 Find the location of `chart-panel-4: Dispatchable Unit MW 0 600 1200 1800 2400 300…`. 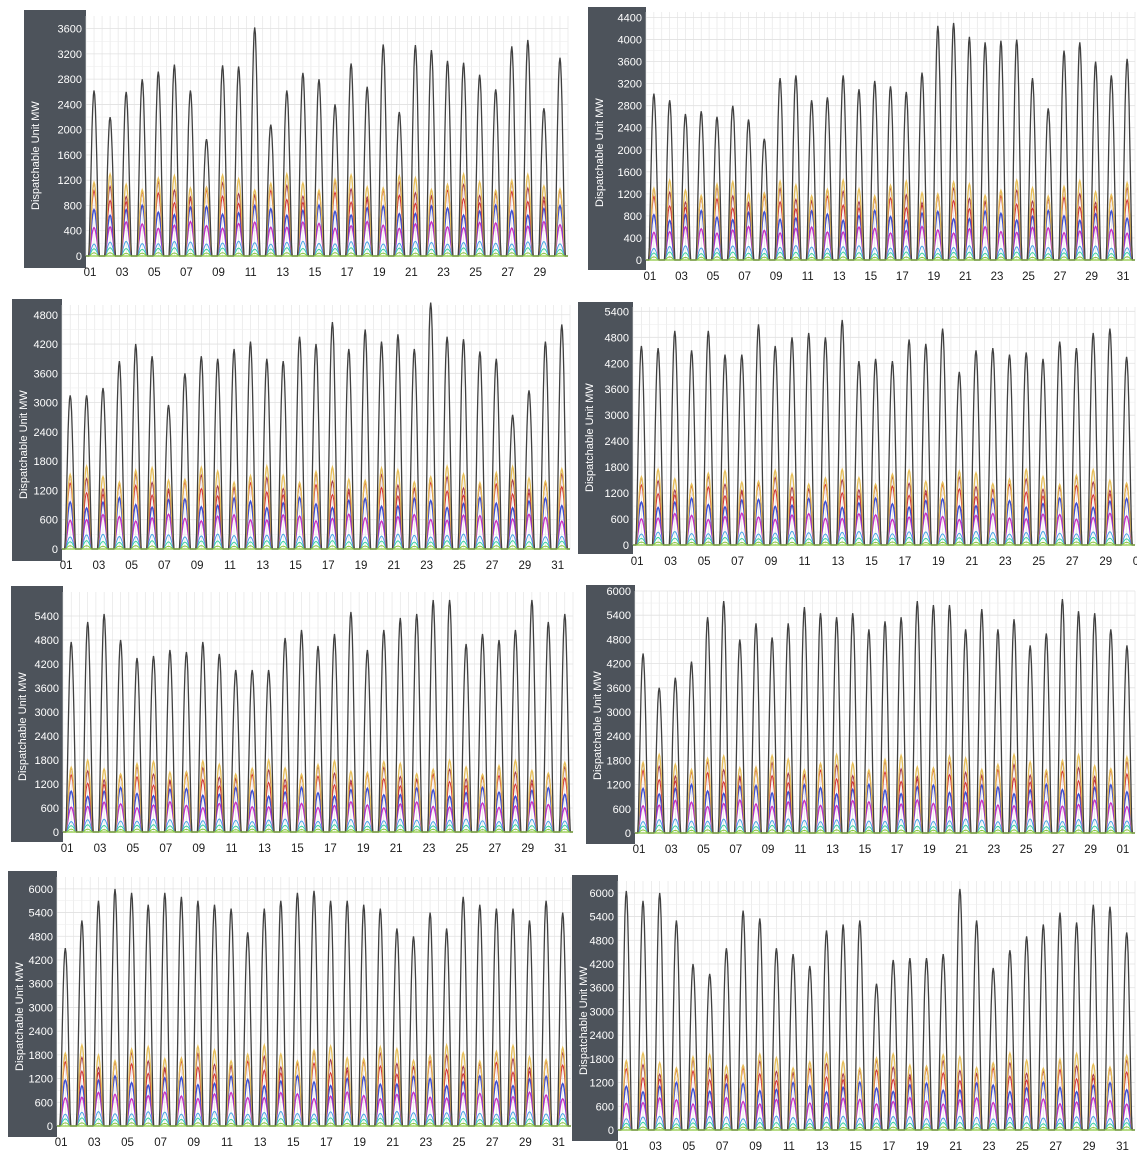

chart-panel-4: Dispatchable Unit MW 0 600 1200 1800 2400 300… is located at coordinates (857, 441).